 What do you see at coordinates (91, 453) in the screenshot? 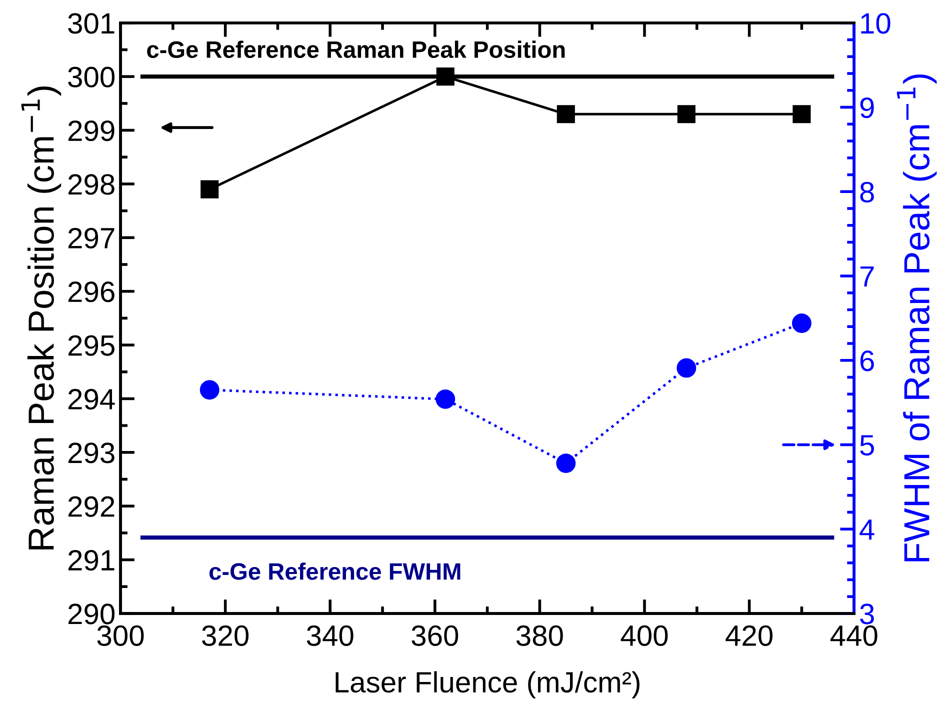
I see `y-tick-label: 293` at bounding box center [91, 453].